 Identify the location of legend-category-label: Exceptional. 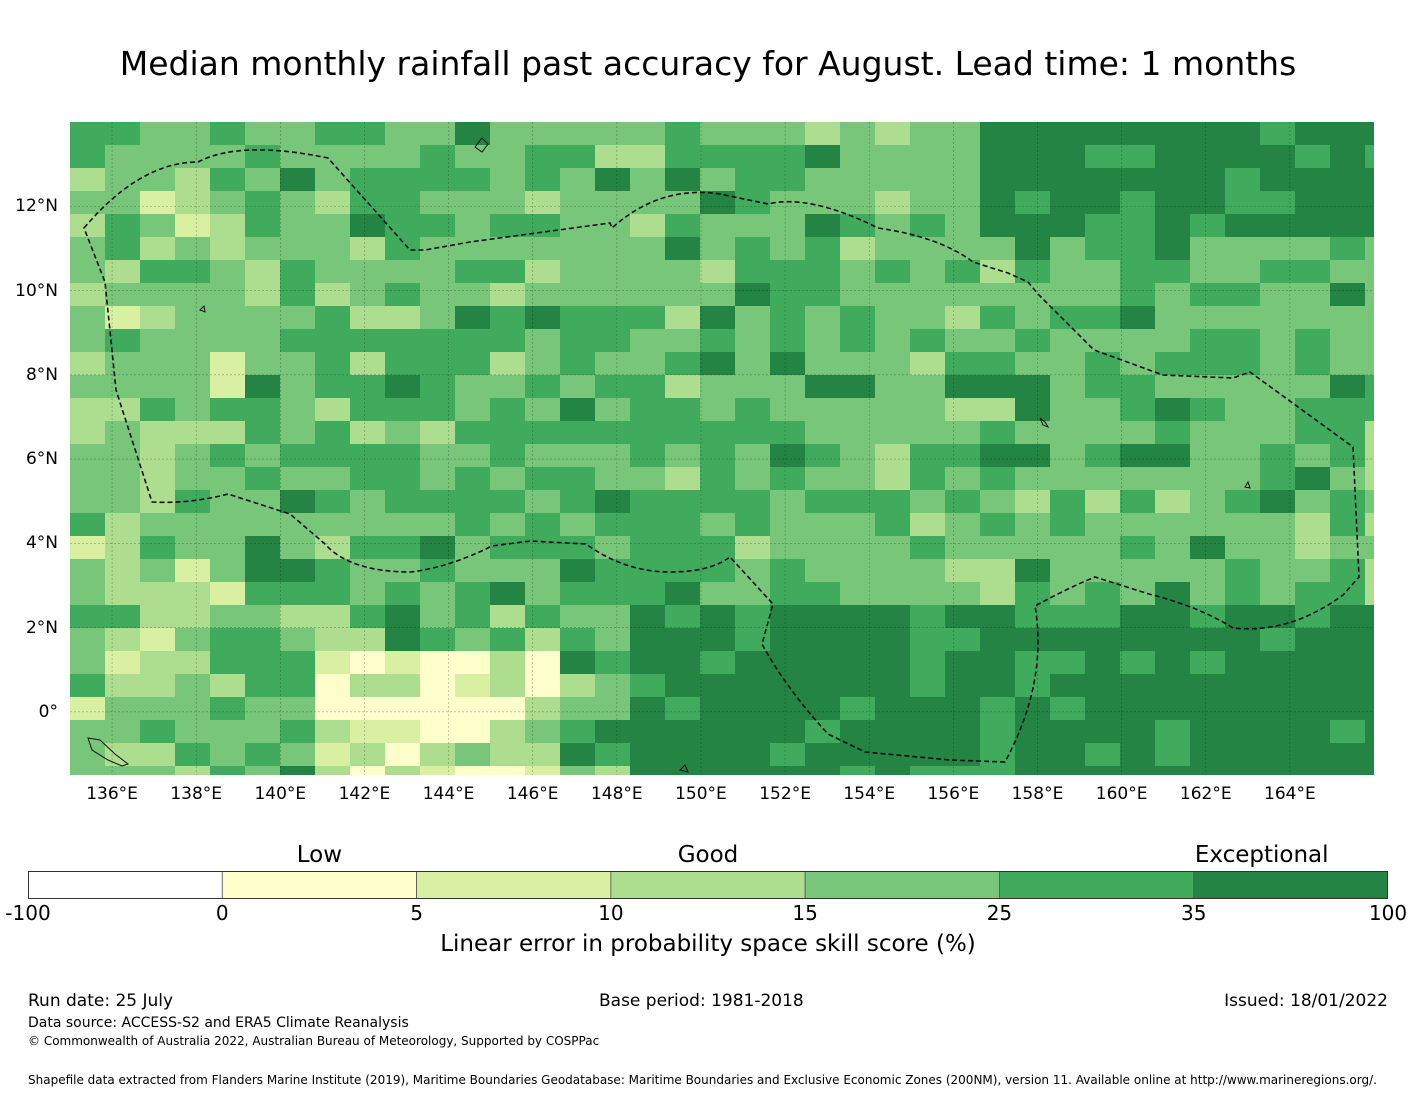
(1261, 855).